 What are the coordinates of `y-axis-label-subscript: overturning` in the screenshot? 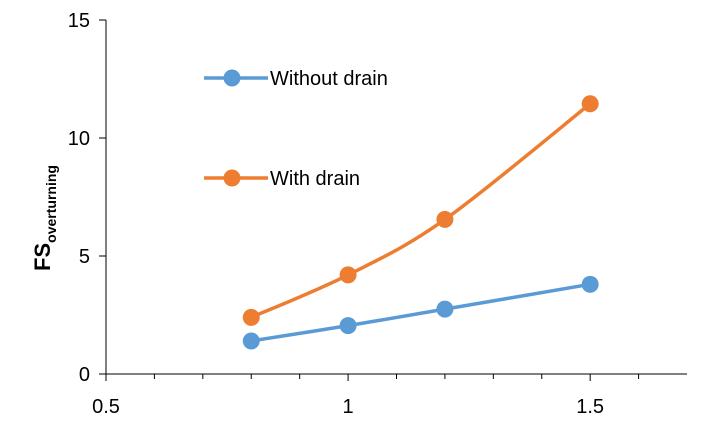 It's located at (51, 204).